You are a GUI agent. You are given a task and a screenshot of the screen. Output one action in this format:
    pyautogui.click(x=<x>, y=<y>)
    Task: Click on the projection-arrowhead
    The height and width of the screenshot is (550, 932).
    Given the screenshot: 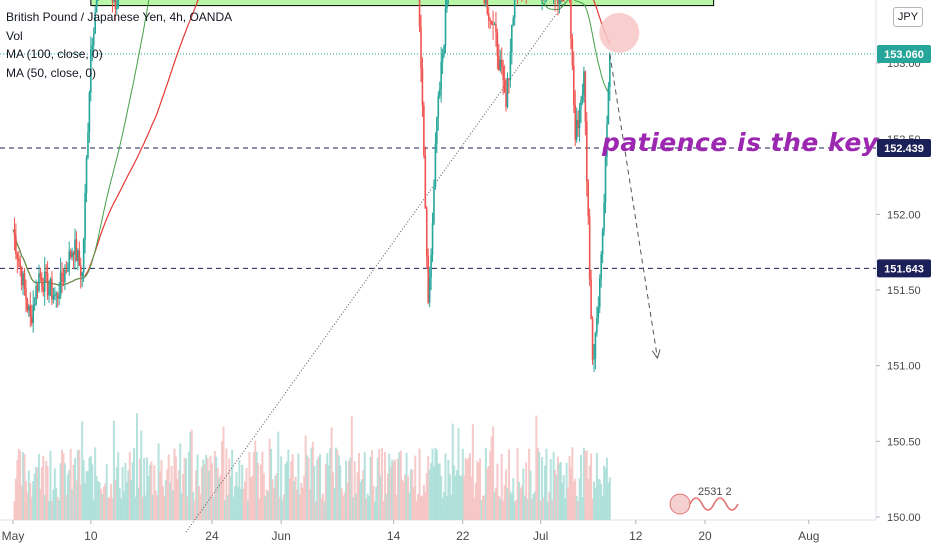 What is the action you would take?
    pyautogui.click(x=656, y=354)
    